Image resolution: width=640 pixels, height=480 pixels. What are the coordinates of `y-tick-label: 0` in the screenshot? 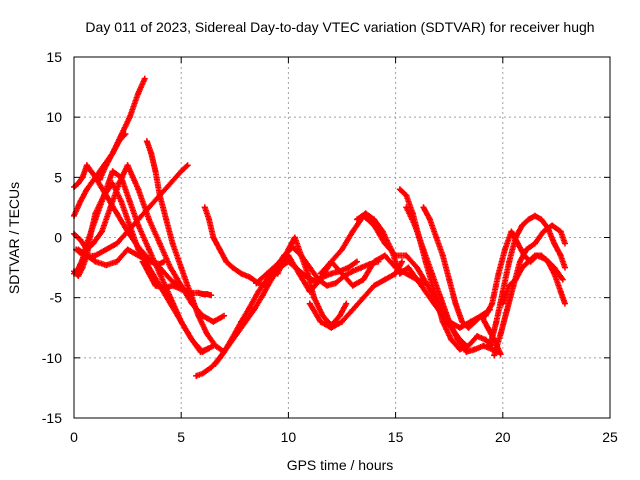 It's located at (58, 238).